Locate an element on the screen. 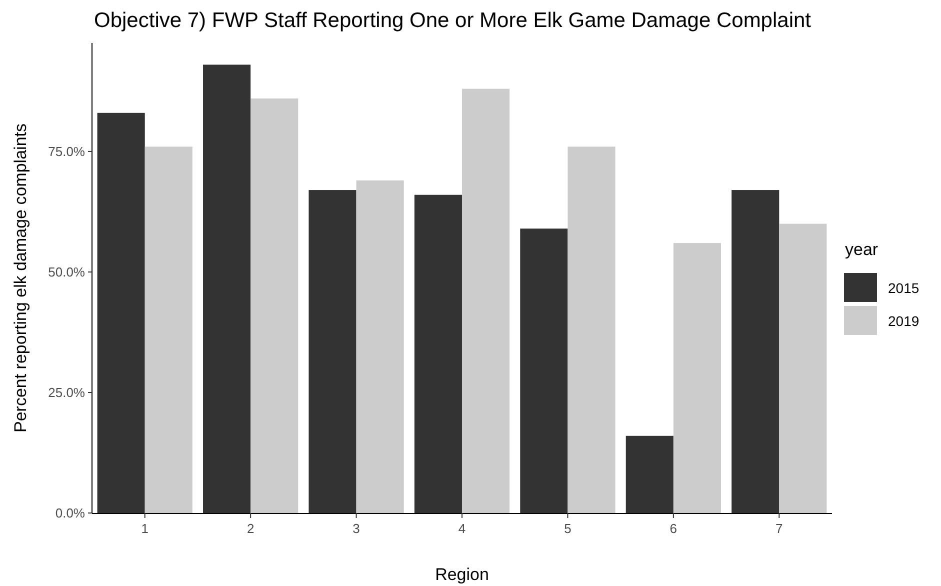 This screenshot has height=586, width=941. y-axis-title: Percent reporting elk damage complaints is located at coordinates (20, 278).